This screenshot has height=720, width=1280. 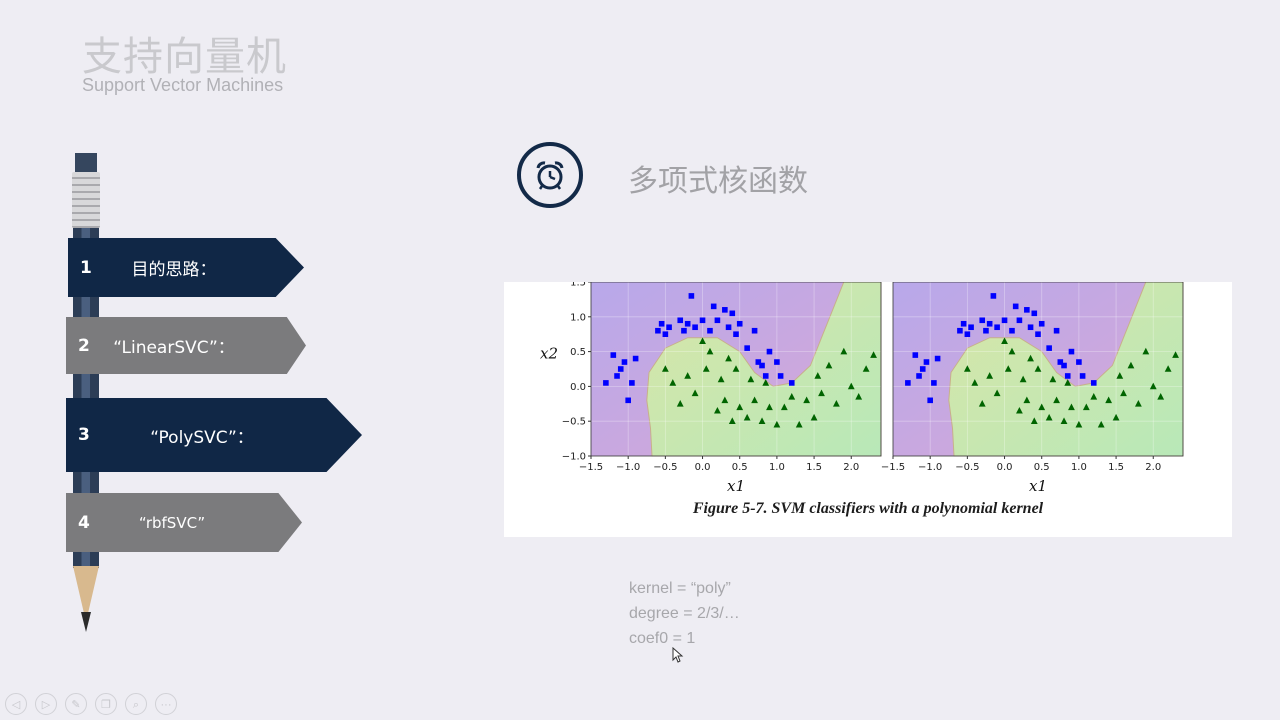 What do you see at coordinates (202, 437) in the screenshot?
I see `menu-item-label: “PolySVC”：` at bounding box center [202, 437].